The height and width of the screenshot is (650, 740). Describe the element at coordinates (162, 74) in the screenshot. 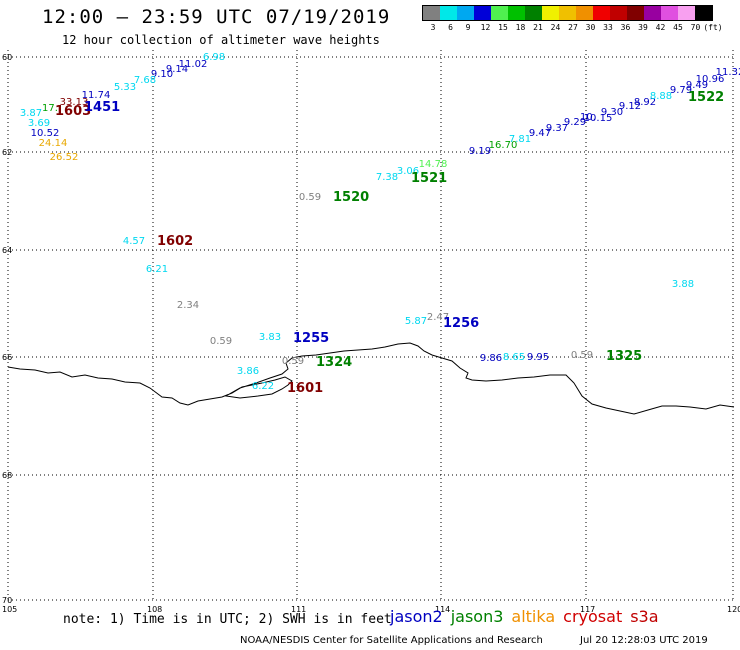

I see `wave-height-value: 9.10` at that location.